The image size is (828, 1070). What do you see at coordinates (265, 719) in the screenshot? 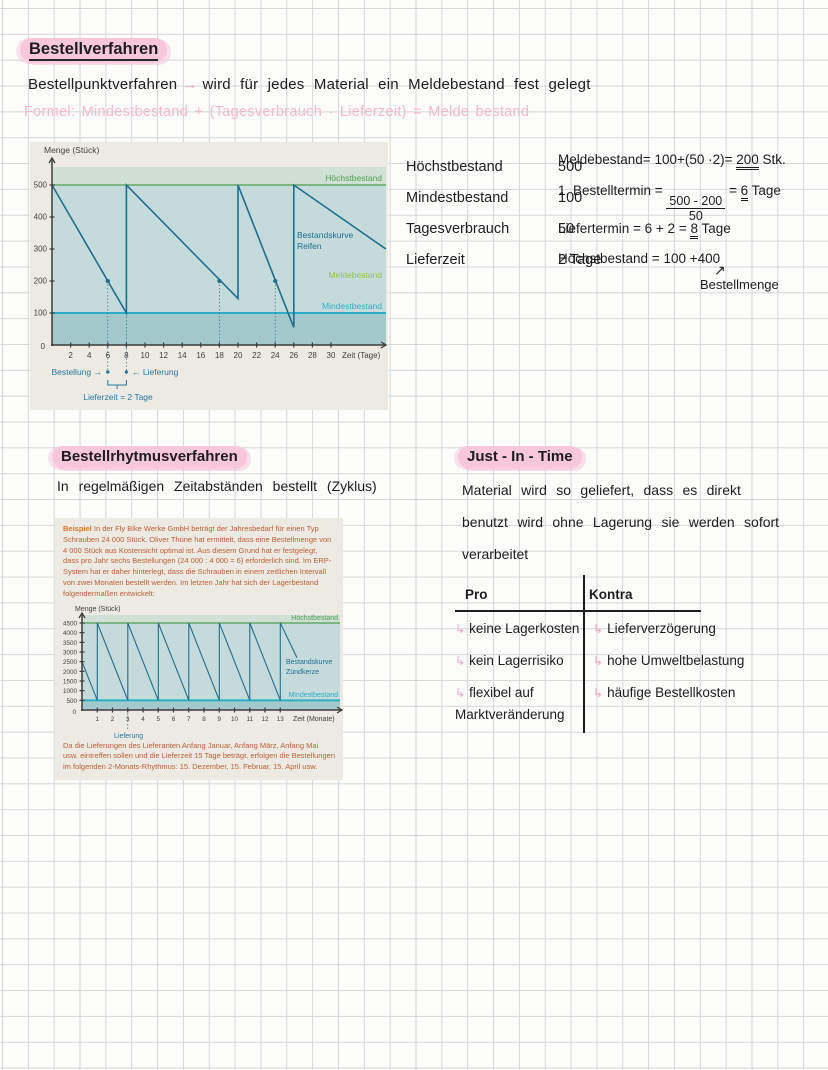
I see `svg-text: 12` at bounding box center [265, 719].